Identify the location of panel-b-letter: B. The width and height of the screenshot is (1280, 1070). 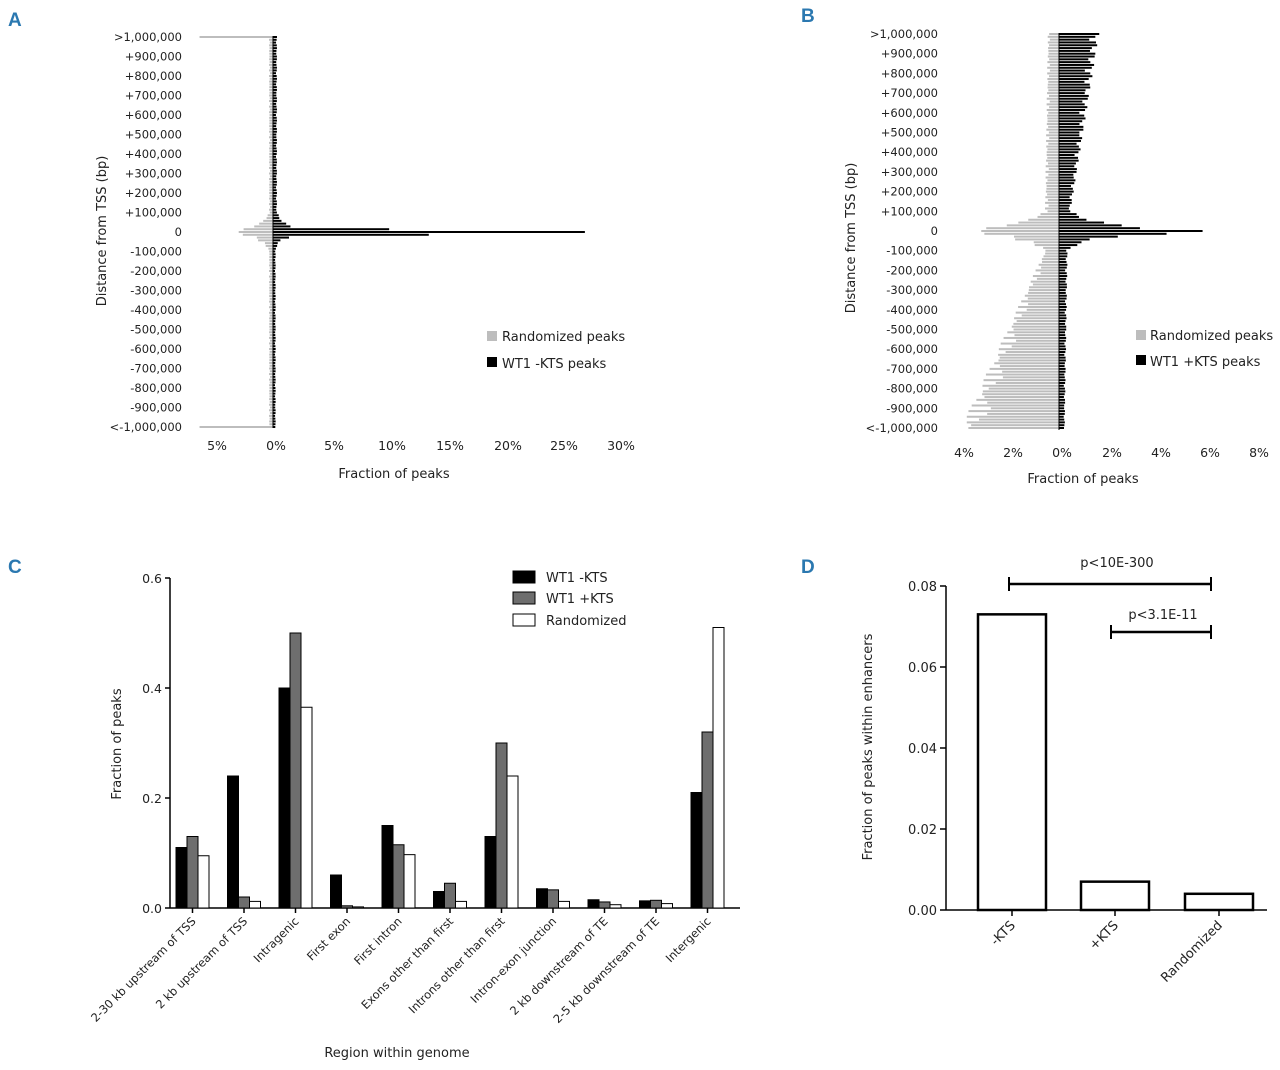
(808, 16).